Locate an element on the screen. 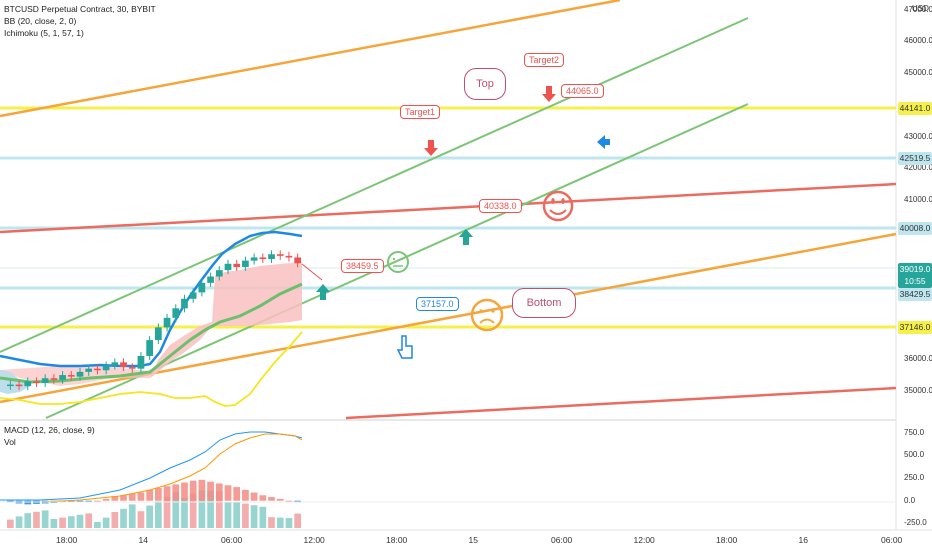  pointing-hand-icon is located at coordinates (404, 347).